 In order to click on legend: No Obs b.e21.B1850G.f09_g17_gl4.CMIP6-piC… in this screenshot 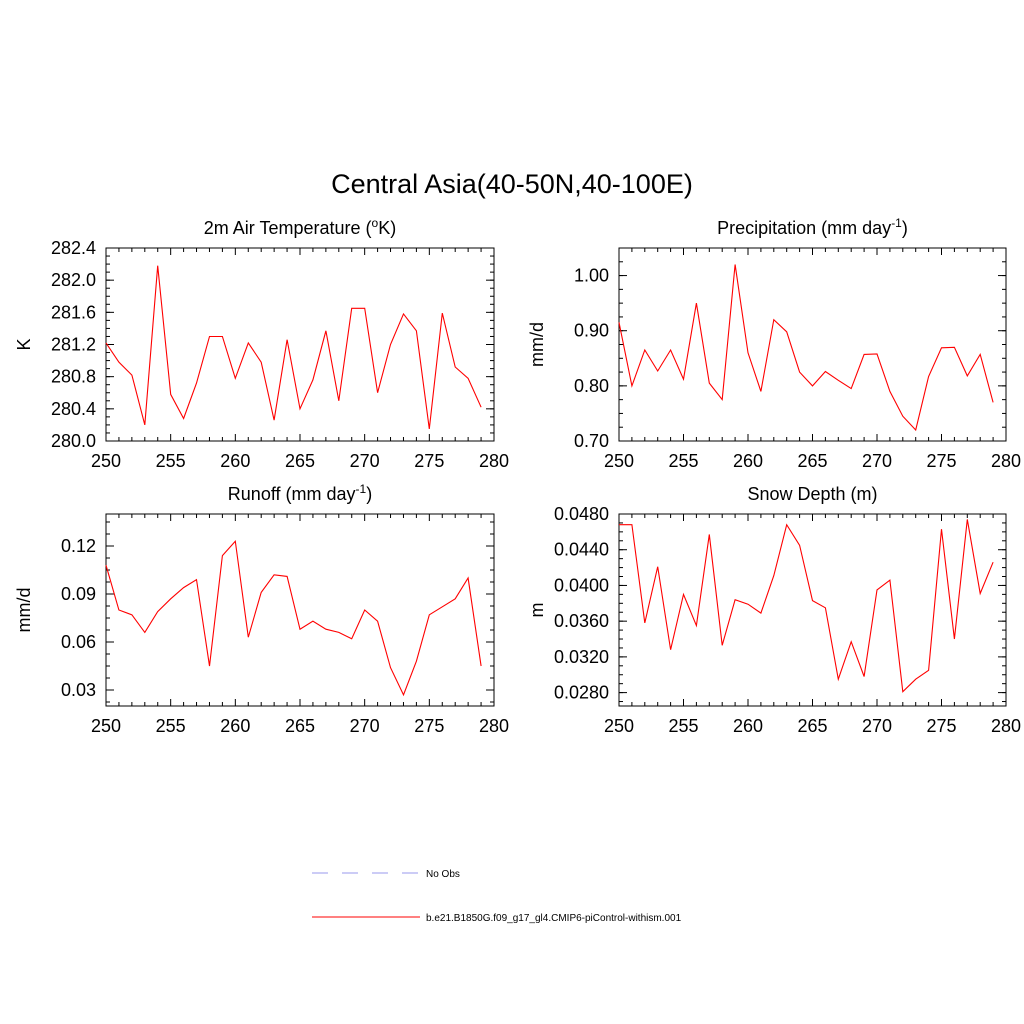, I will do `click(497, 896)`.